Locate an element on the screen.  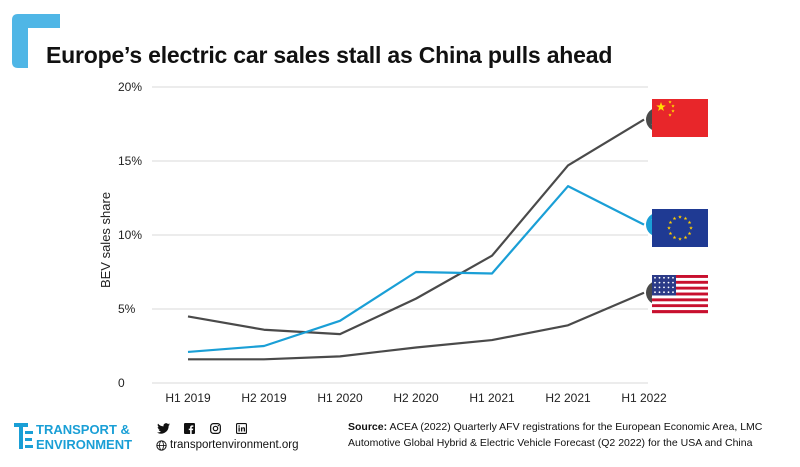
instagram-icon is located at coordinates (215, 429).